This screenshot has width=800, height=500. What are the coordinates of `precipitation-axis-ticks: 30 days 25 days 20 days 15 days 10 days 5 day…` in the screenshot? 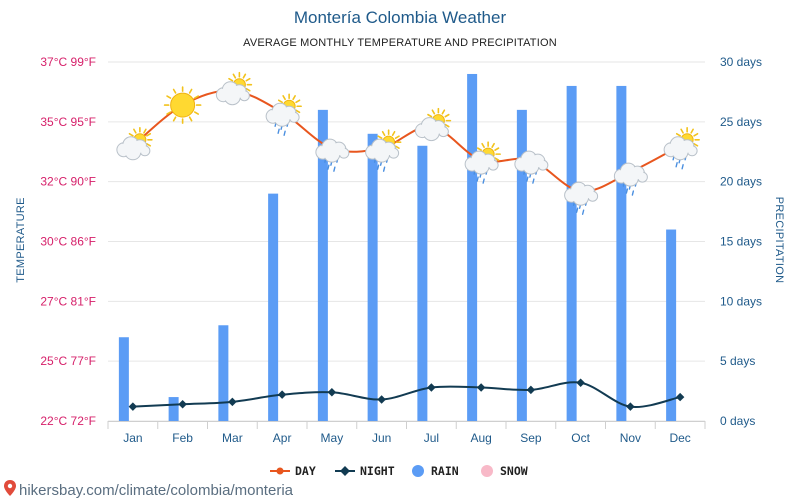 It's located at (741, 241).